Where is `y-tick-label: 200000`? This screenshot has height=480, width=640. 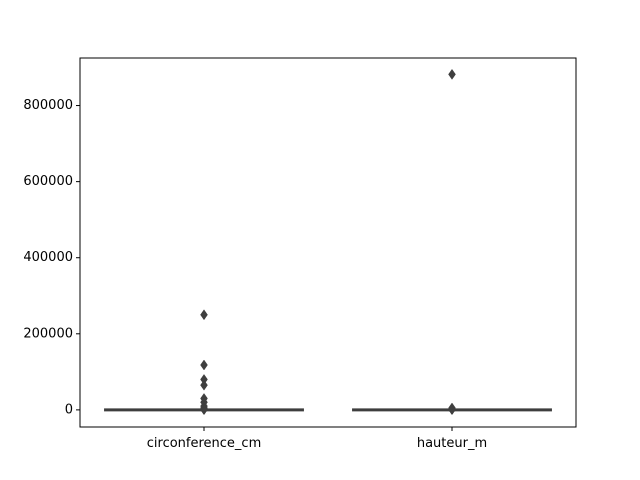
y-tick-label: 200000 is located at coordinates (48, 333).